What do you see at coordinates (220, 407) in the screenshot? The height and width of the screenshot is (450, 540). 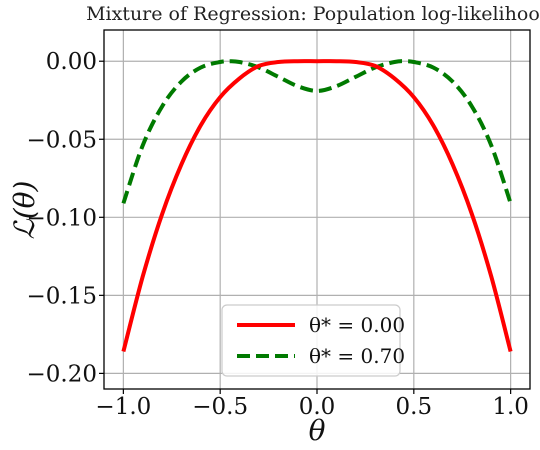 I see `x-tick-label: −0.5` at bounding box center [220, 407].